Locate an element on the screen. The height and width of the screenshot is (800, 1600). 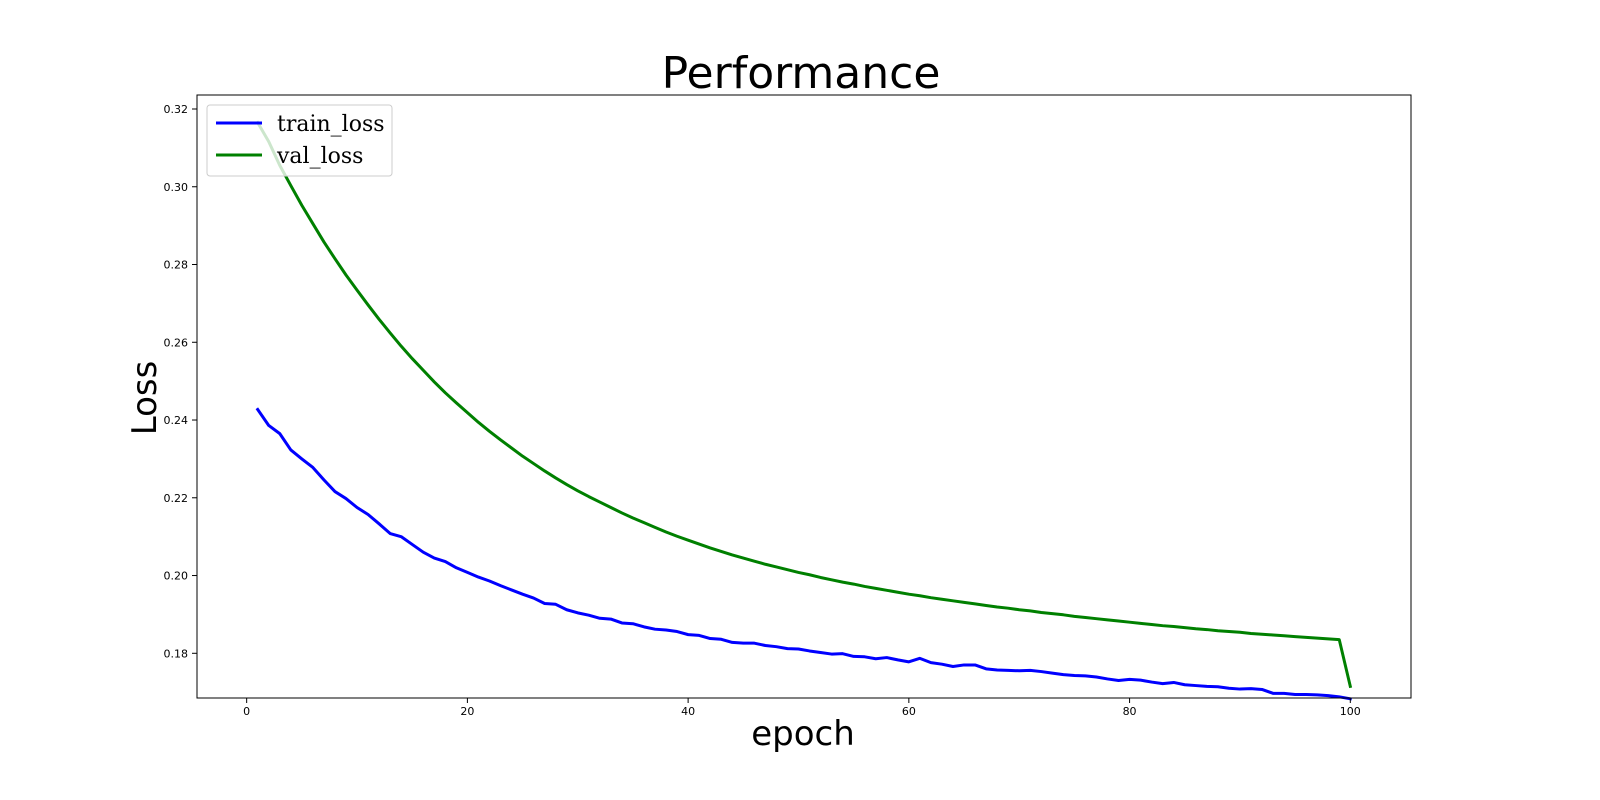
y-tick-label: 0.18 is located at coordinates (176, 653).